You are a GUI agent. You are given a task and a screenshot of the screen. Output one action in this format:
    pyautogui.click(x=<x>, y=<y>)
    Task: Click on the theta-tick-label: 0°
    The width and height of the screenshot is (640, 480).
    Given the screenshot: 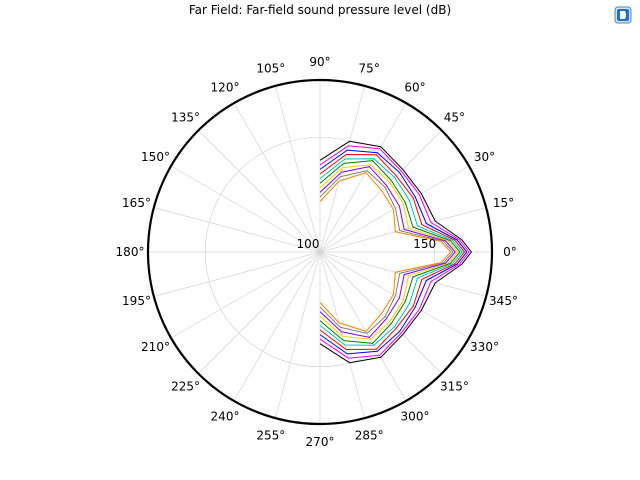 What is the action you would take?
    pyautogui.click(x=510, y=252)
    